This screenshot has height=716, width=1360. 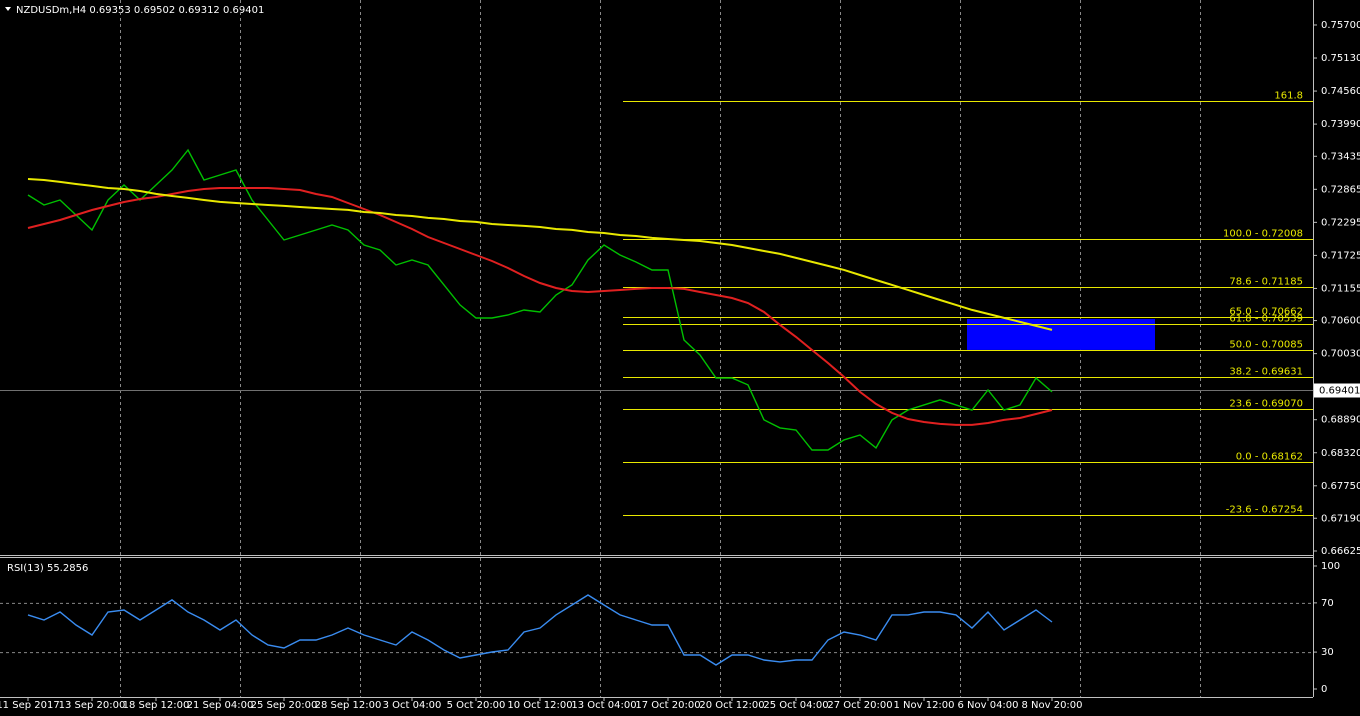 What do you see at coordinates (1340, 354) in the screenshot?
I see `y-tick-label: 0.70030` at bounding box center [1340, 354].